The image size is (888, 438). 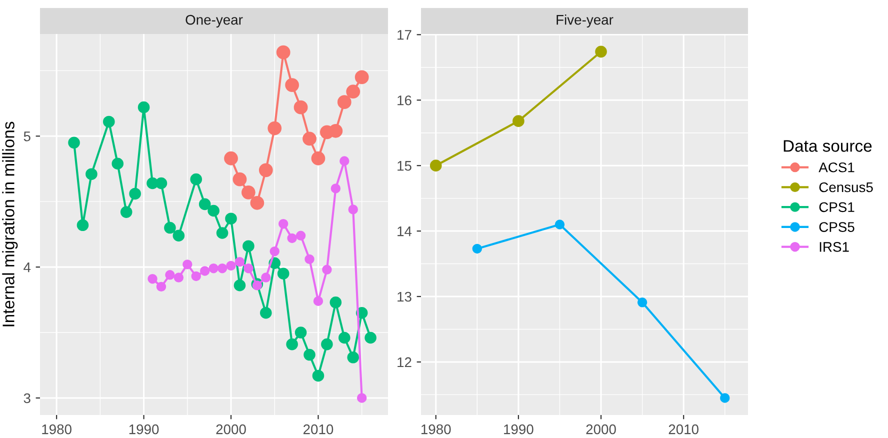 I want to click on y-tick-label: 14, so click(x=405, y=231).